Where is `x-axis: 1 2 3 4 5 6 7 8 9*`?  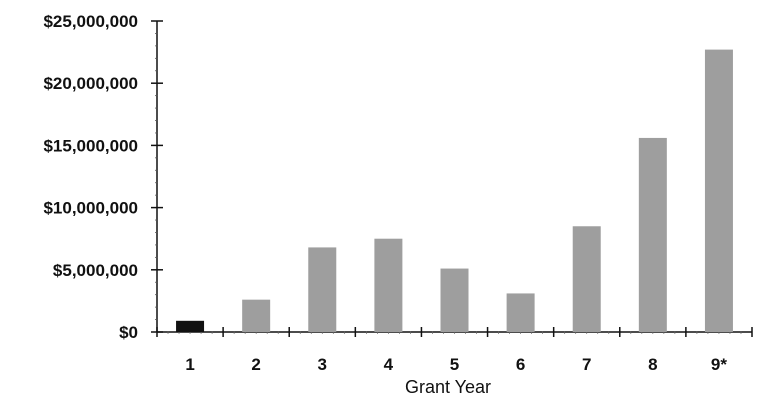 x-axis: 1 2 3 4 5 6 7 8 9* is located at coordinates (454, 350).